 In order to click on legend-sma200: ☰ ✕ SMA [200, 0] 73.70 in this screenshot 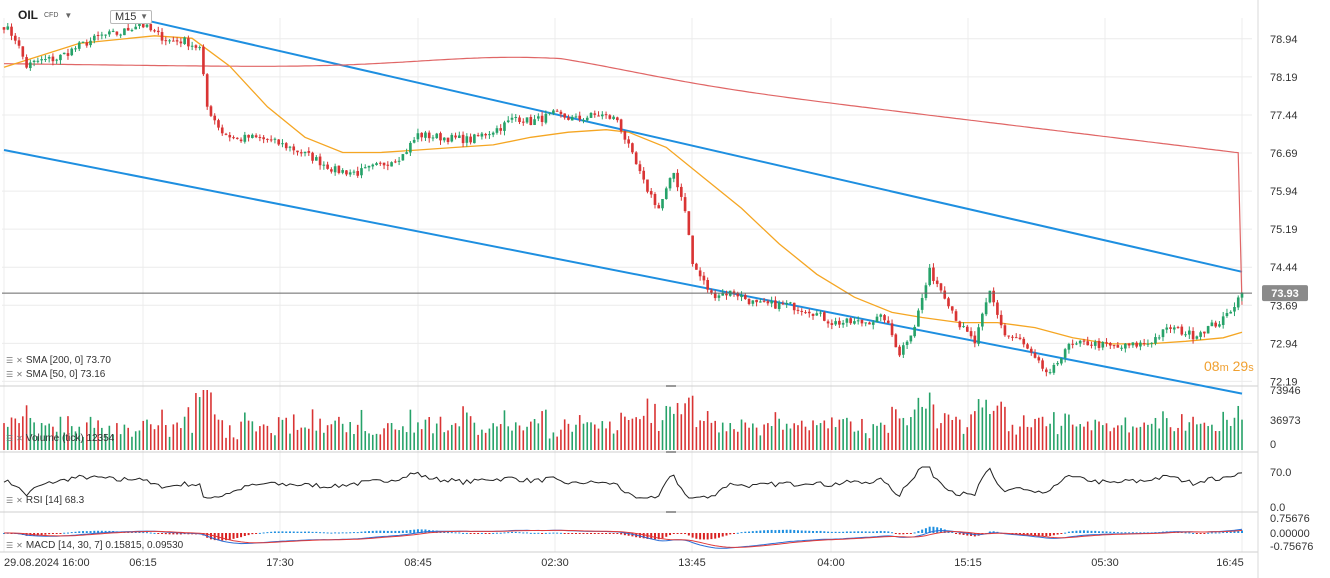, I will do `click(58, 360)`.